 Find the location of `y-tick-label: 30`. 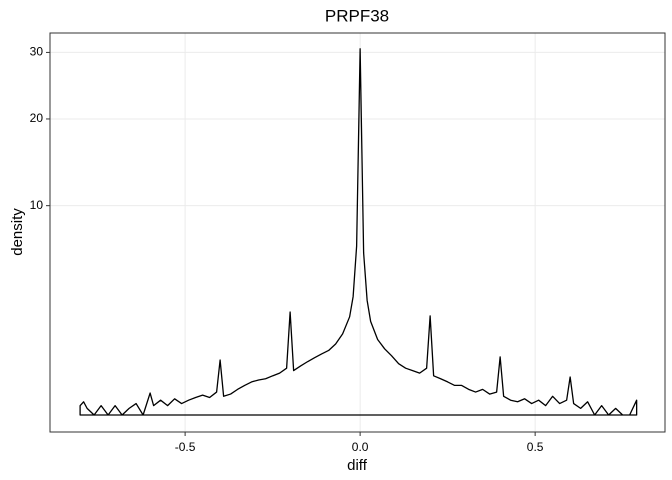

y-tick-label: 30 is located at coordinates (37, 52).